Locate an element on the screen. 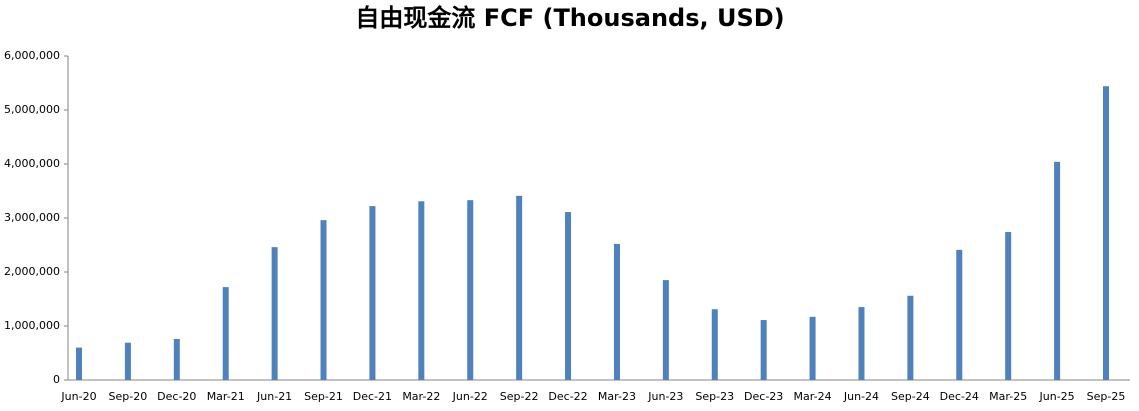  x-tick-label: Mar-22 is located at coordinates (421, 396).